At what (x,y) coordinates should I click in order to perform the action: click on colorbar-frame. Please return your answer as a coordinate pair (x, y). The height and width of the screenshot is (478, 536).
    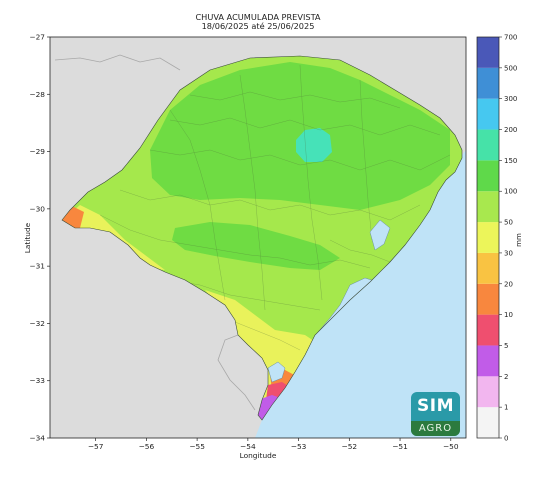
    Looking at the image, I should click on (488, 237).